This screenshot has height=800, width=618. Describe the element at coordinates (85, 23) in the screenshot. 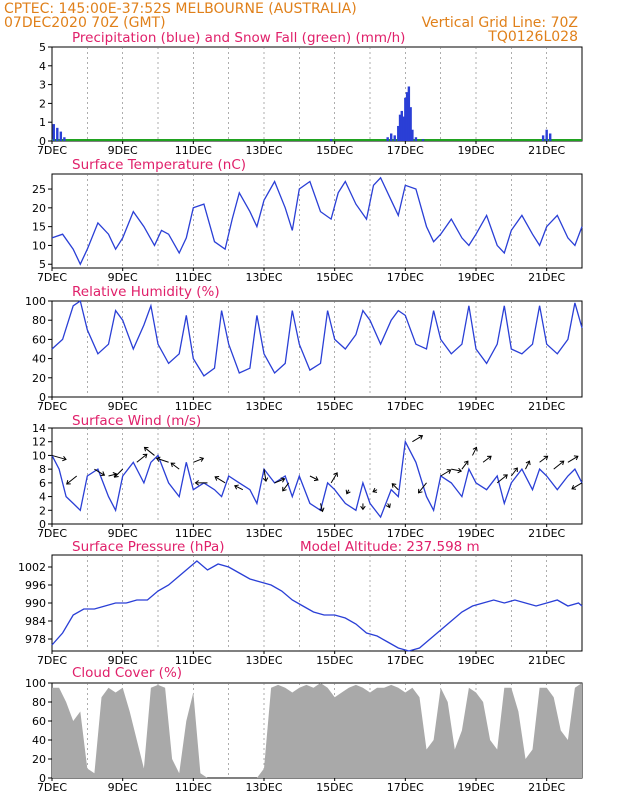

I see `header-run: 07DEC2020 70Z (GMT)` at that location.